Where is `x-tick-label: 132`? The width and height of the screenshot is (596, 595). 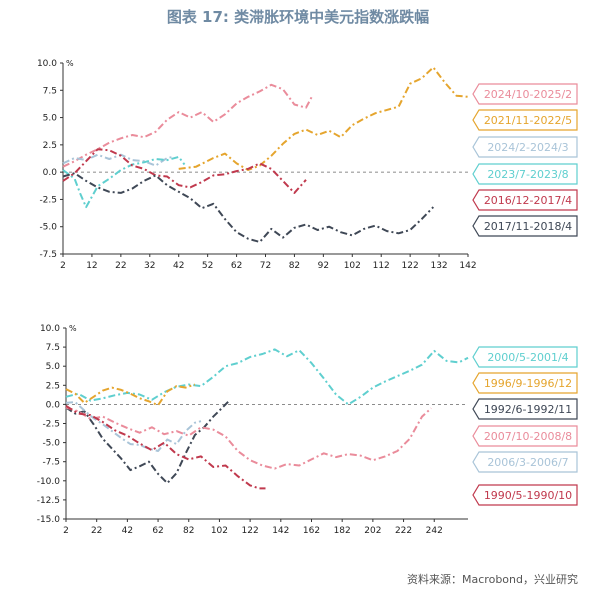 x-tick-label: 132 is located at coordinates (438, 266).